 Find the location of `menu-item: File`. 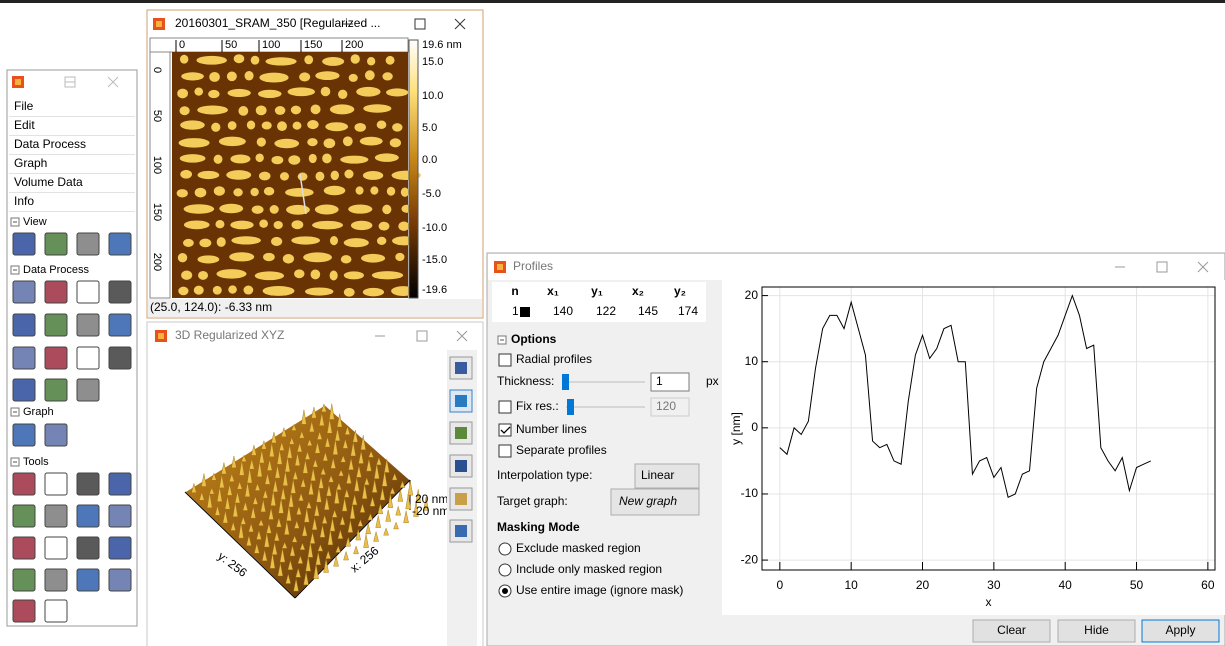

menu-item: File is located at coordinates (24, 106).